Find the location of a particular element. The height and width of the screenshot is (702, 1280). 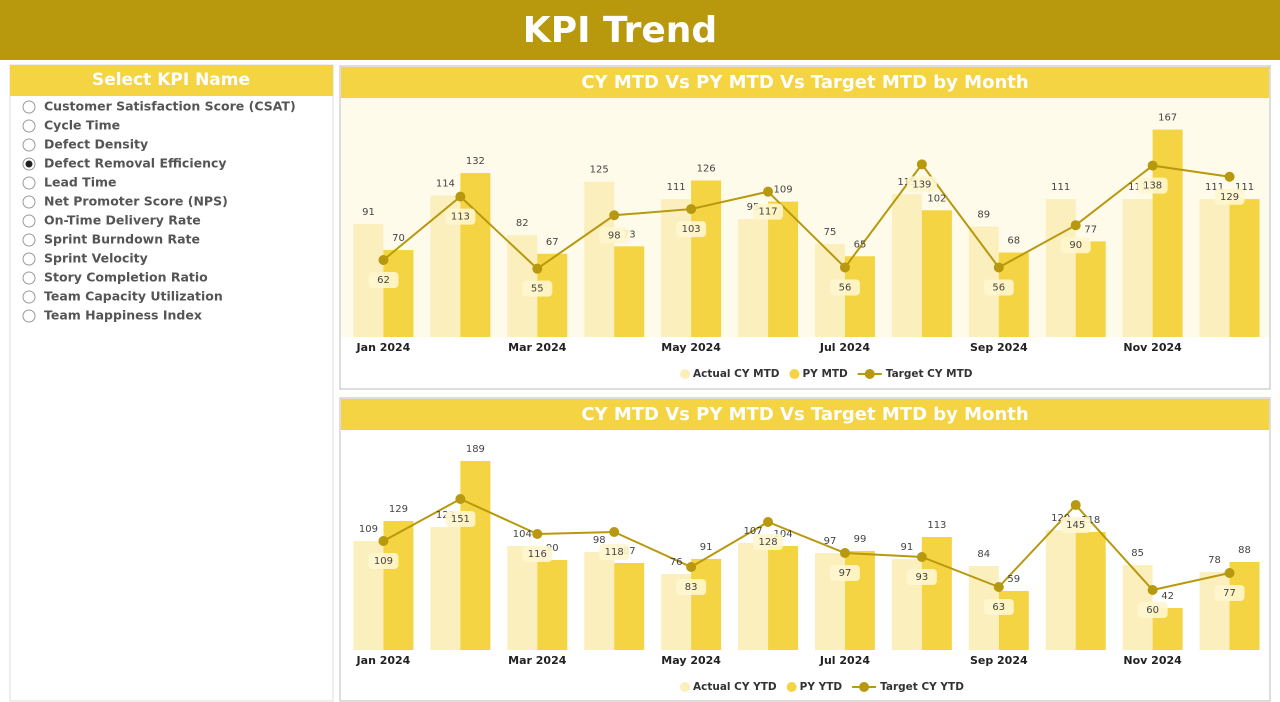

data-label: 67 is located at coordinates (552, 242).